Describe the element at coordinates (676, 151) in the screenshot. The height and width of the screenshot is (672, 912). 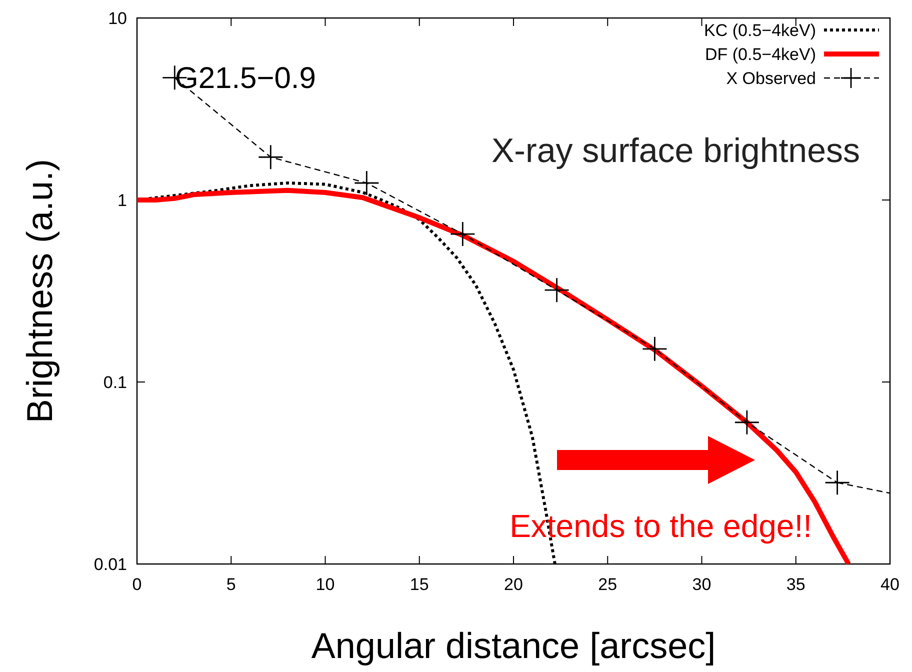
I see `annotation: X-ray surface brightness` at that location.